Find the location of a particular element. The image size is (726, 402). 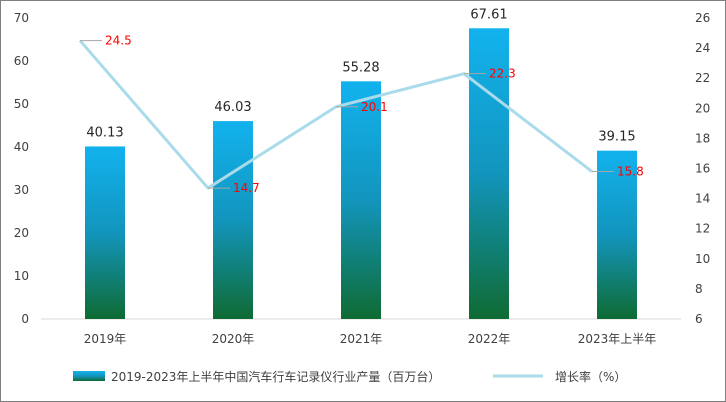

bar-value-label: 46.03 is located at coordinates (232, 107).